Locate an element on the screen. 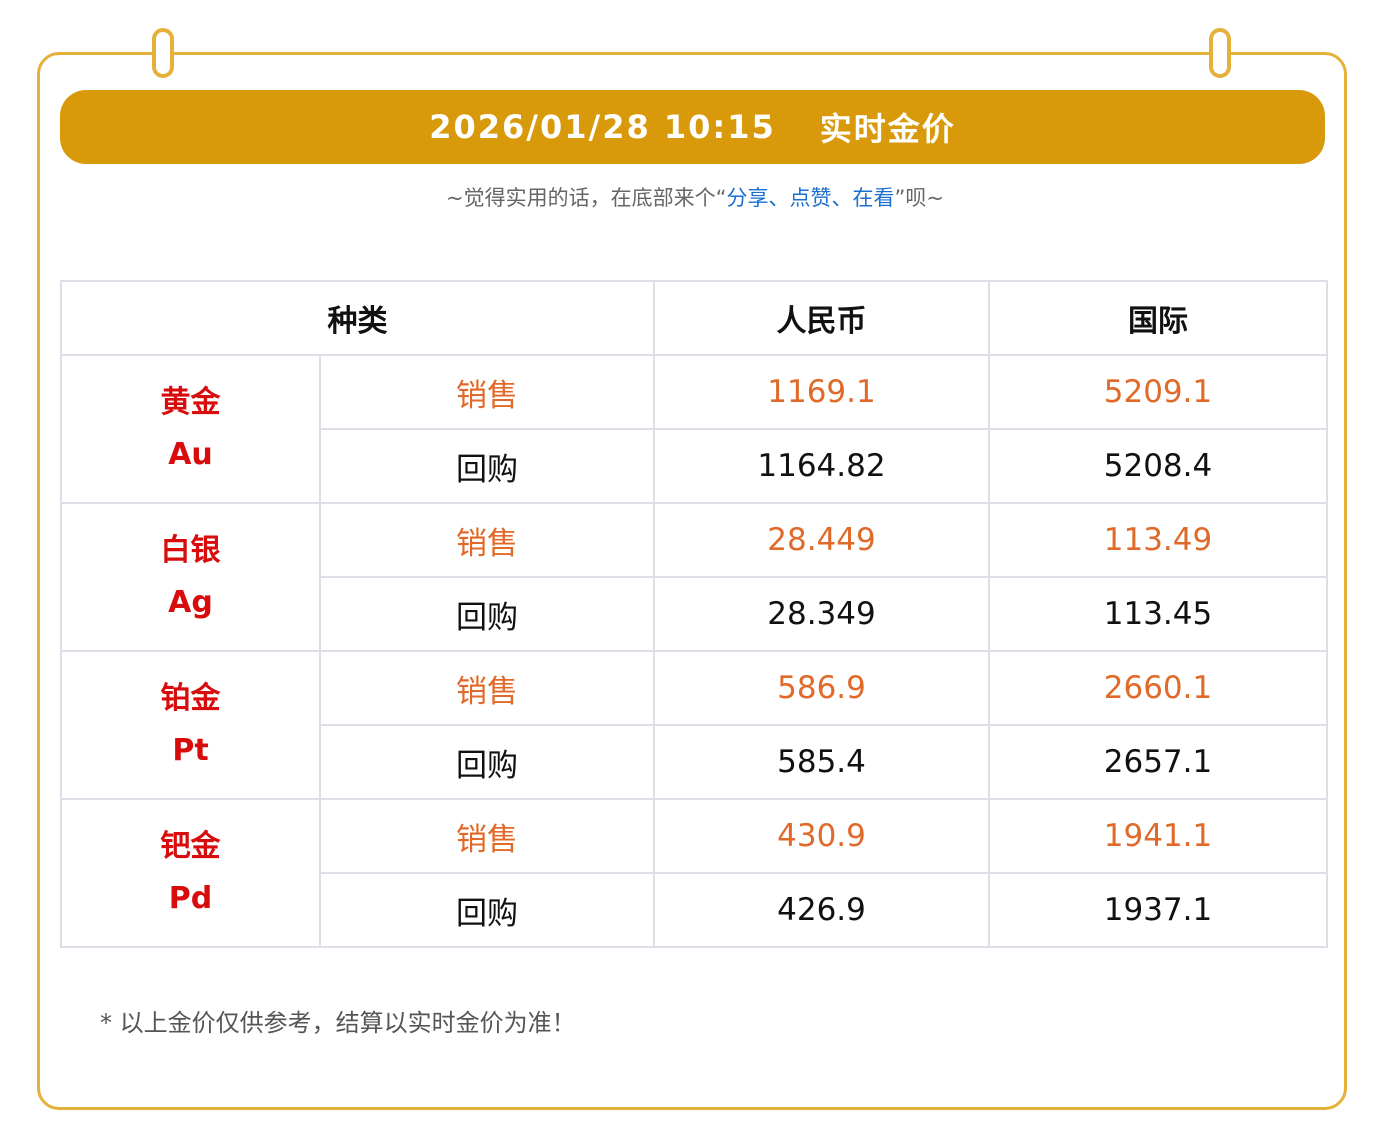 The width and height of the screenshot is (1390, 1130). title-banner: 2026/01/28 10:15 实时金价 is located at coordinates (692, 127).